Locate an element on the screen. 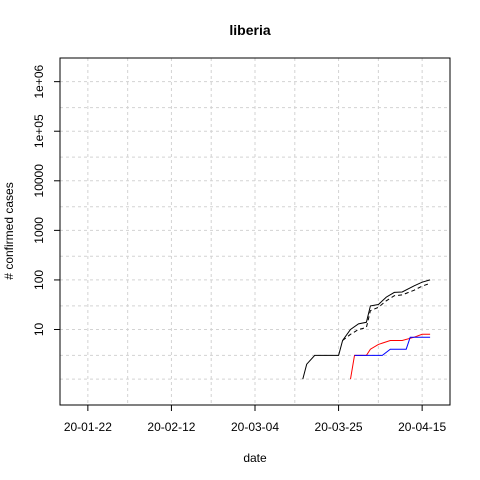 The image size is (480, 480). y-tick-label: 10 is located at coordinates (39, 330).